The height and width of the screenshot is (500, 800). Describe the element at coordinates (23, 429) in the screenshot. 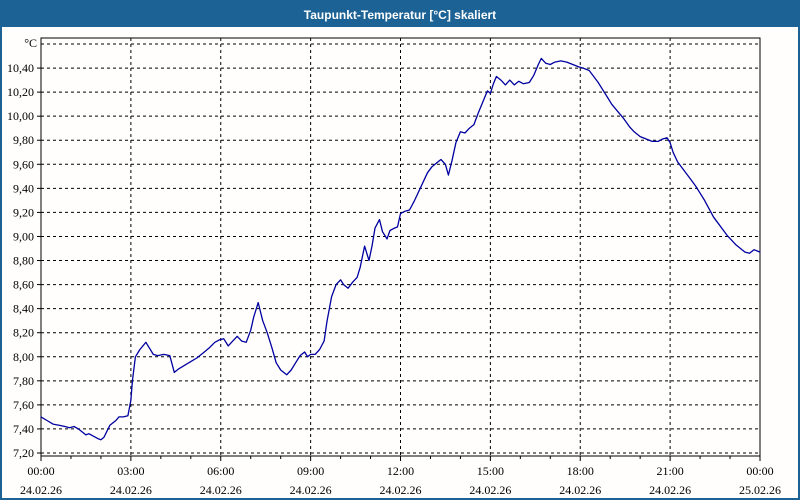

I see `y-tick-label: 7,40` at that location.